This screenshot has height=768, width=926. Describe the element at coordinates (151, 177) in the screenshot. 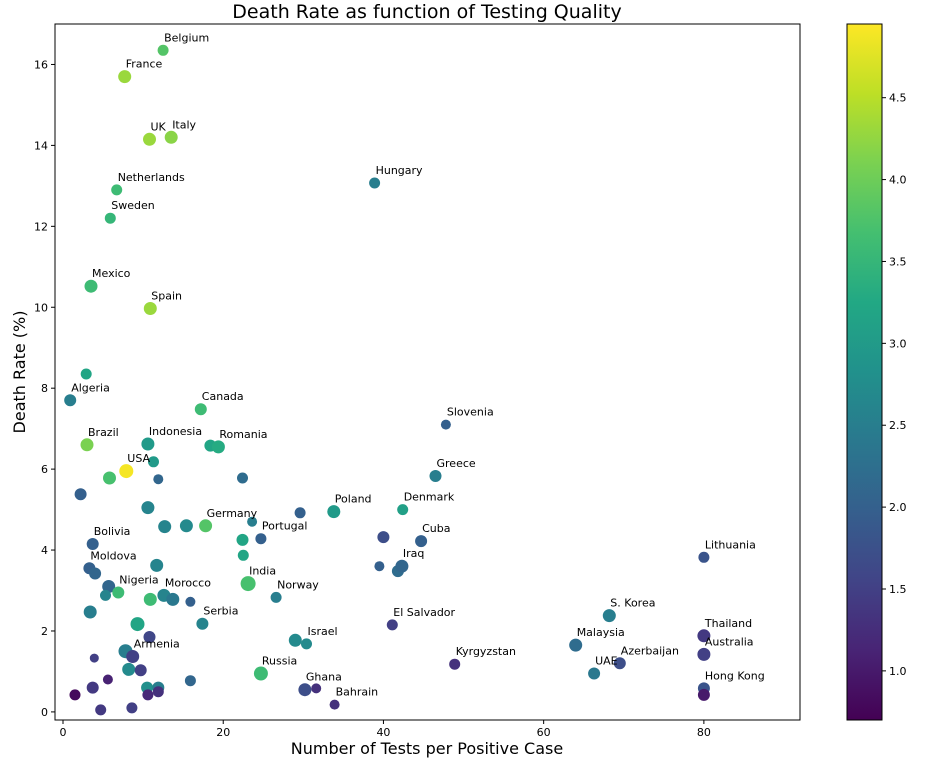

I see `point-label: Netherlands` at that location.